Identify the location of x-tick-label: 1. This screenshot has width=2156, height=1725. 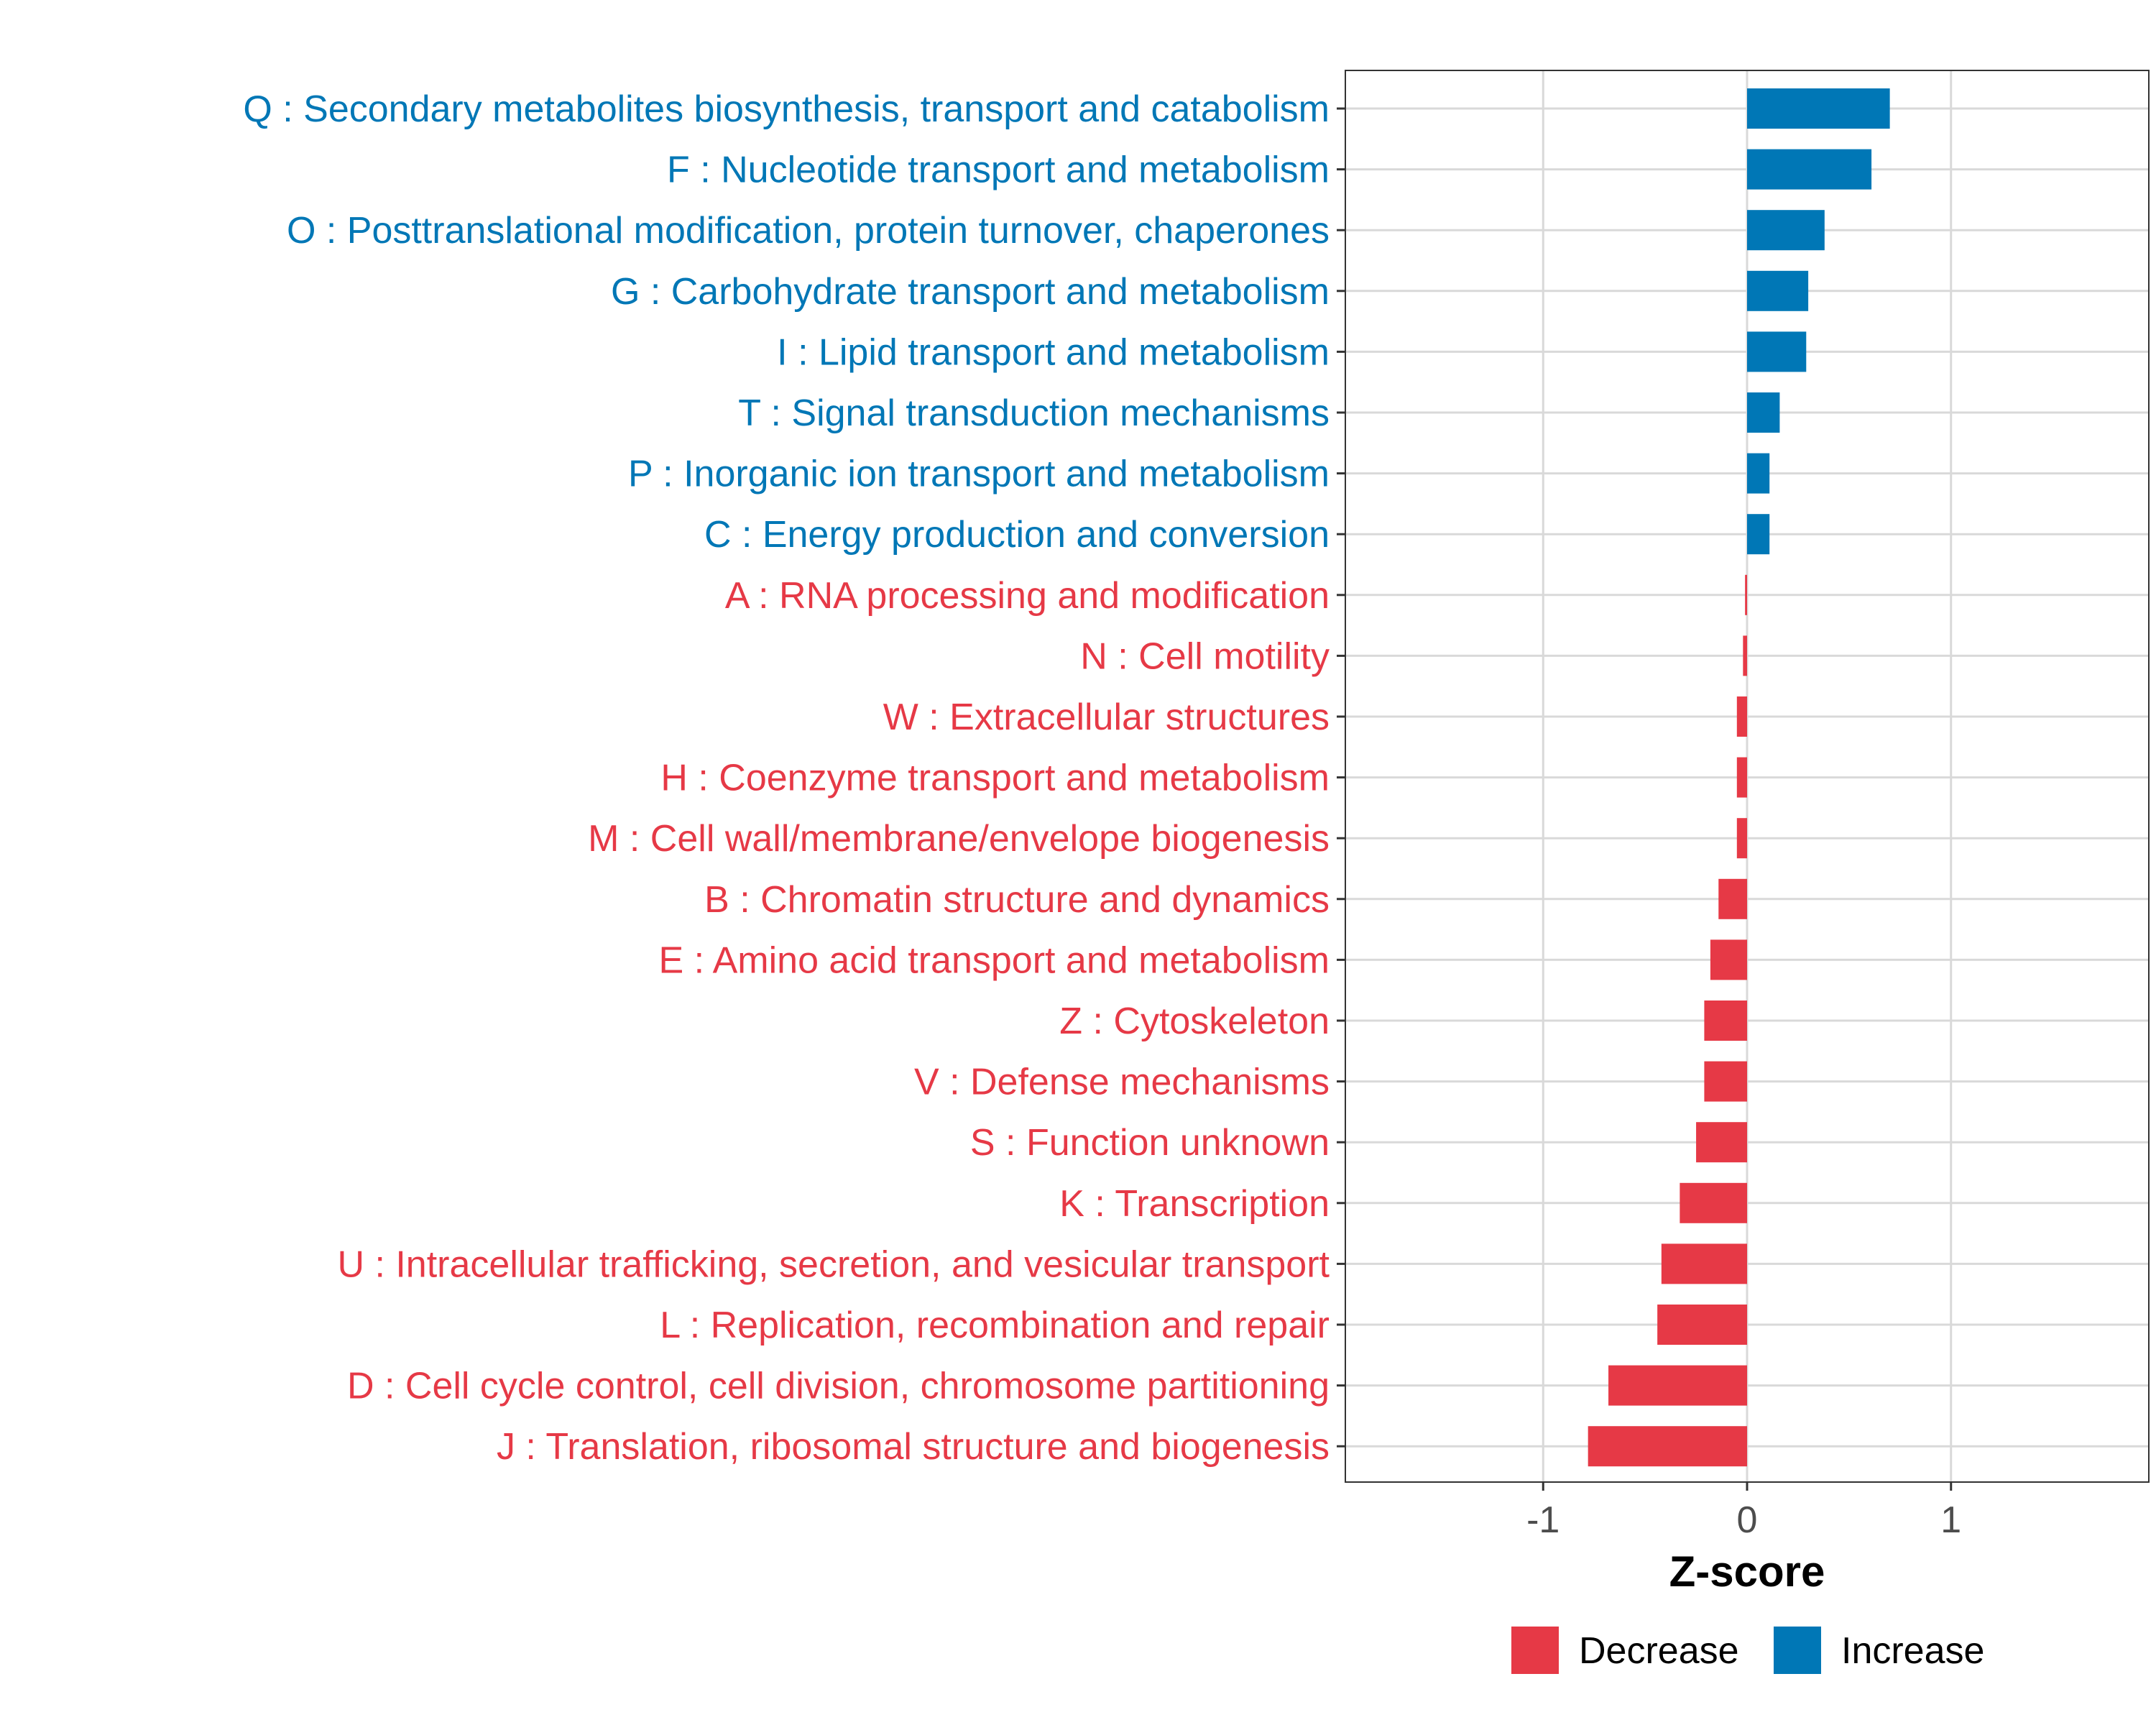
(1951, 1520).